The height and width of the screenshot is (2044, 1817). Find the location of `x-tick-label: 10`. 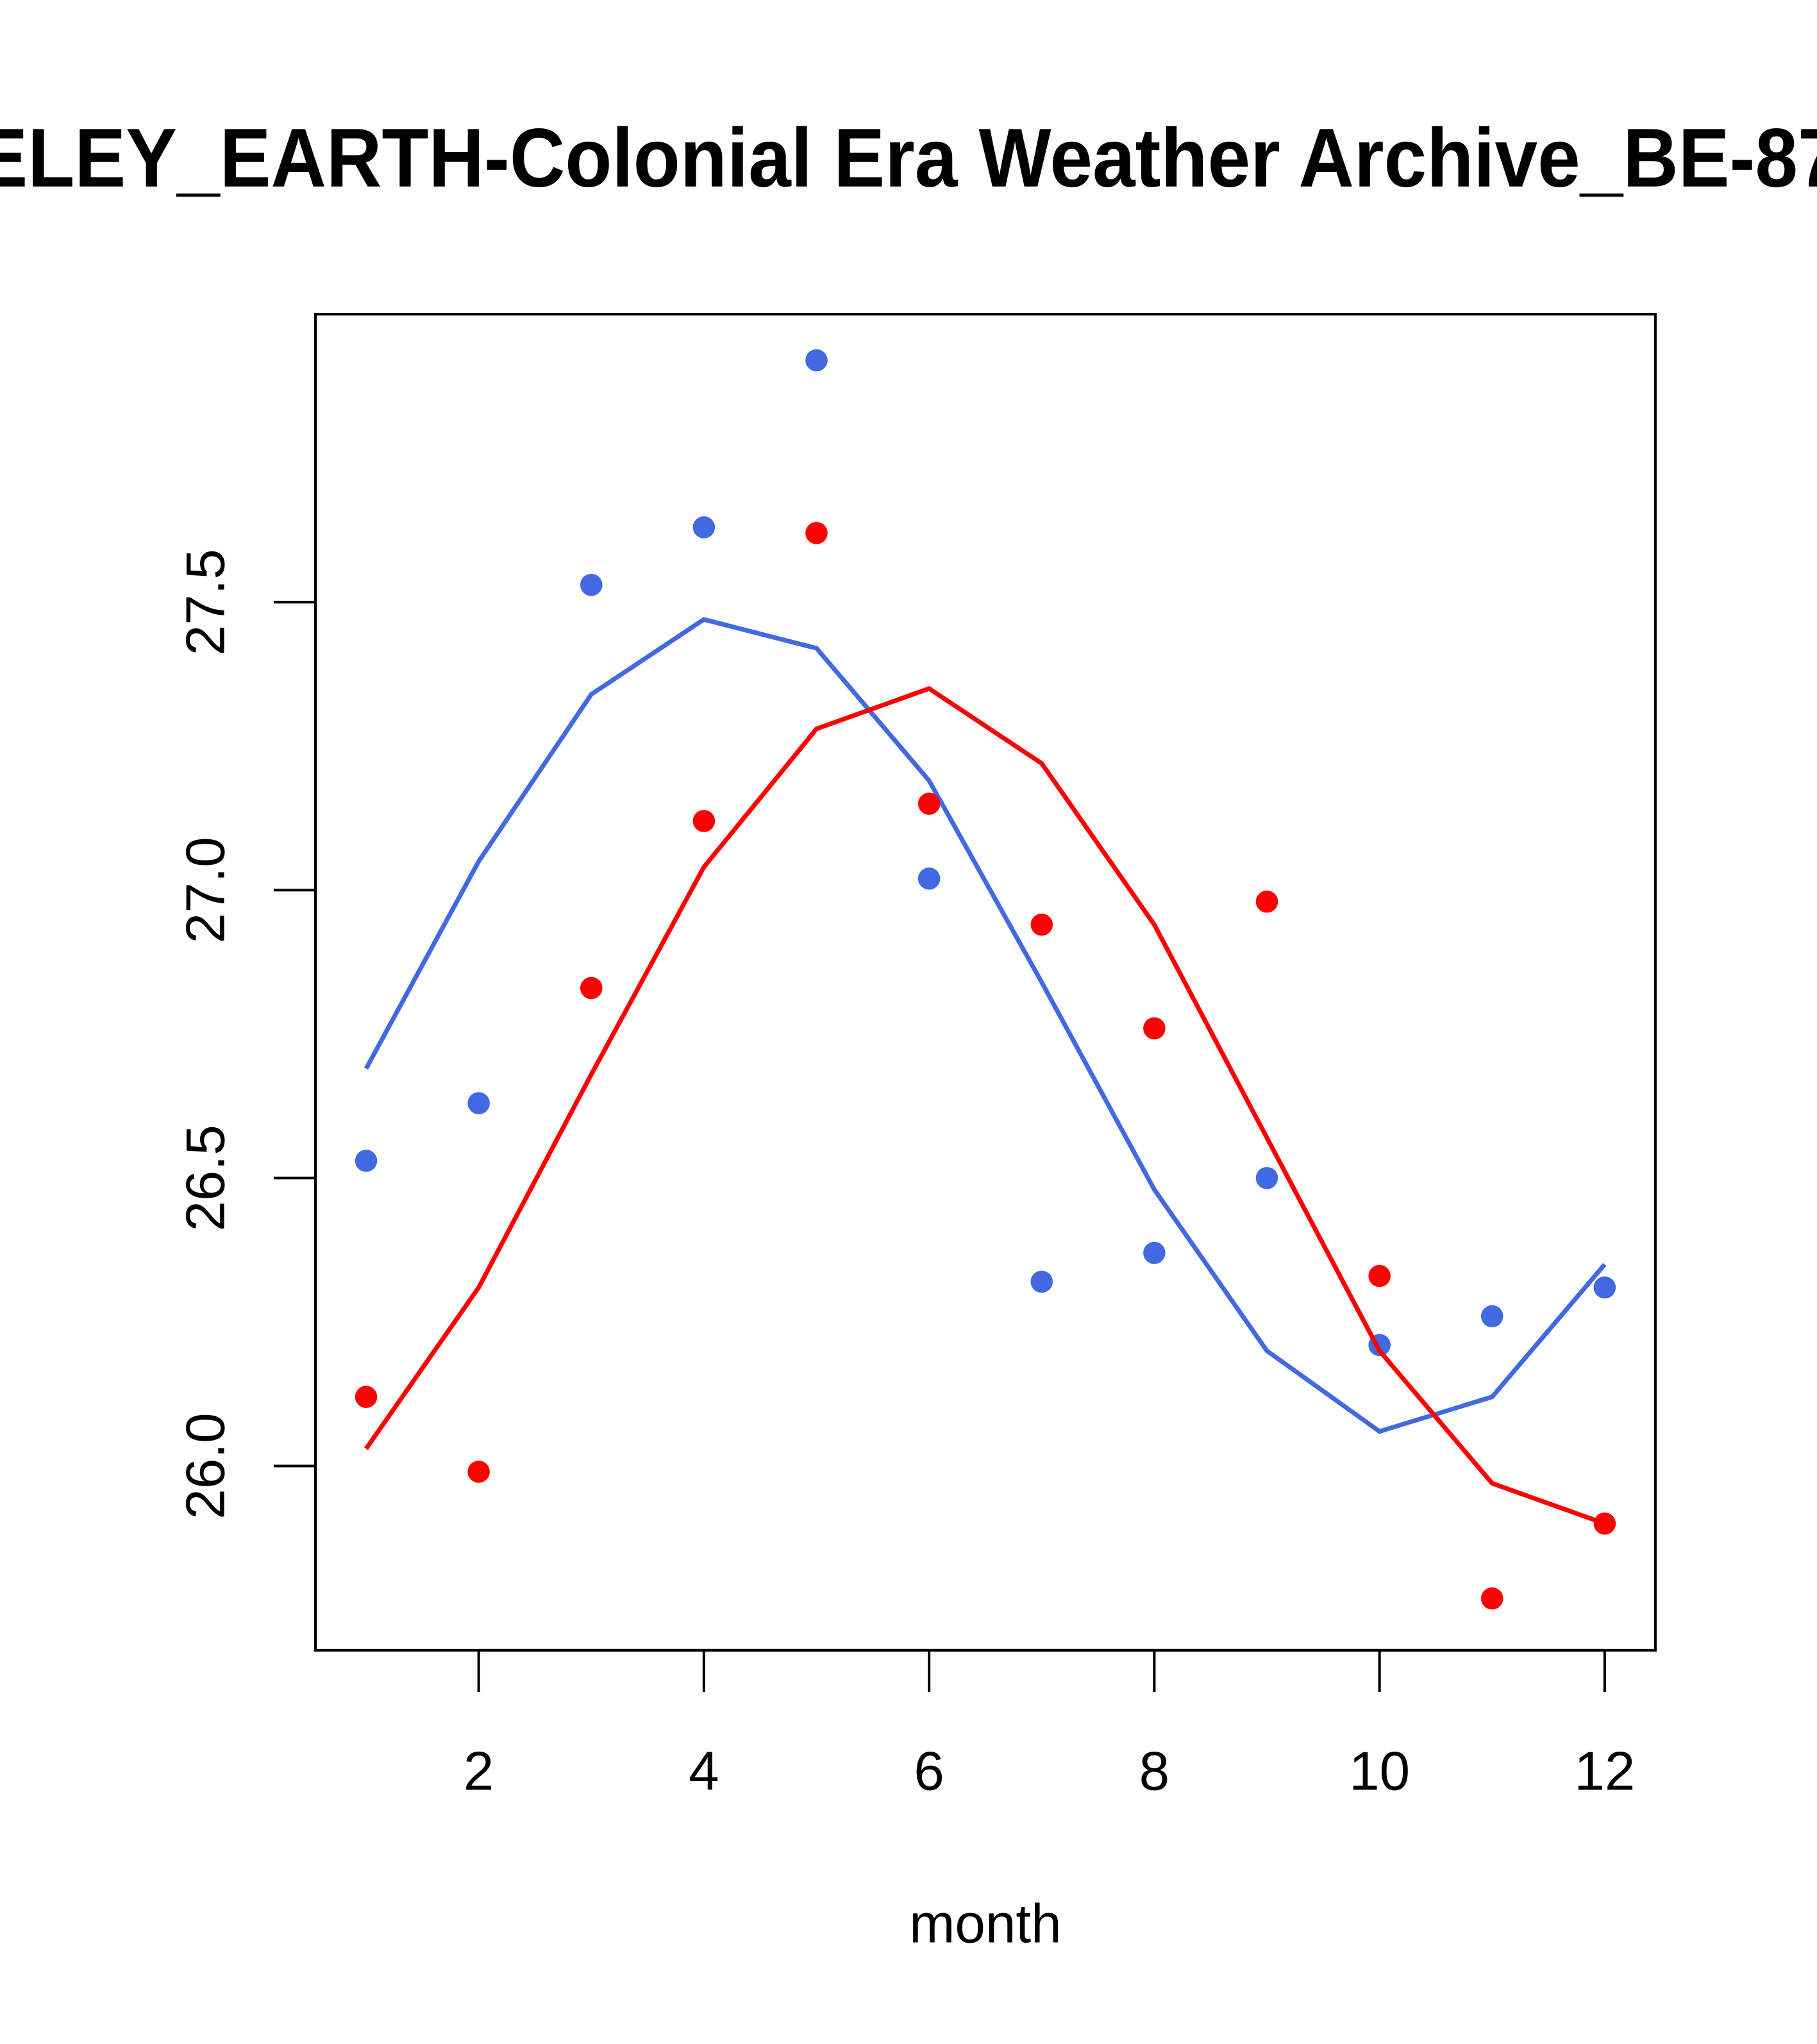

x-tick-label: 10 is located at coordinates (1379, 1772).